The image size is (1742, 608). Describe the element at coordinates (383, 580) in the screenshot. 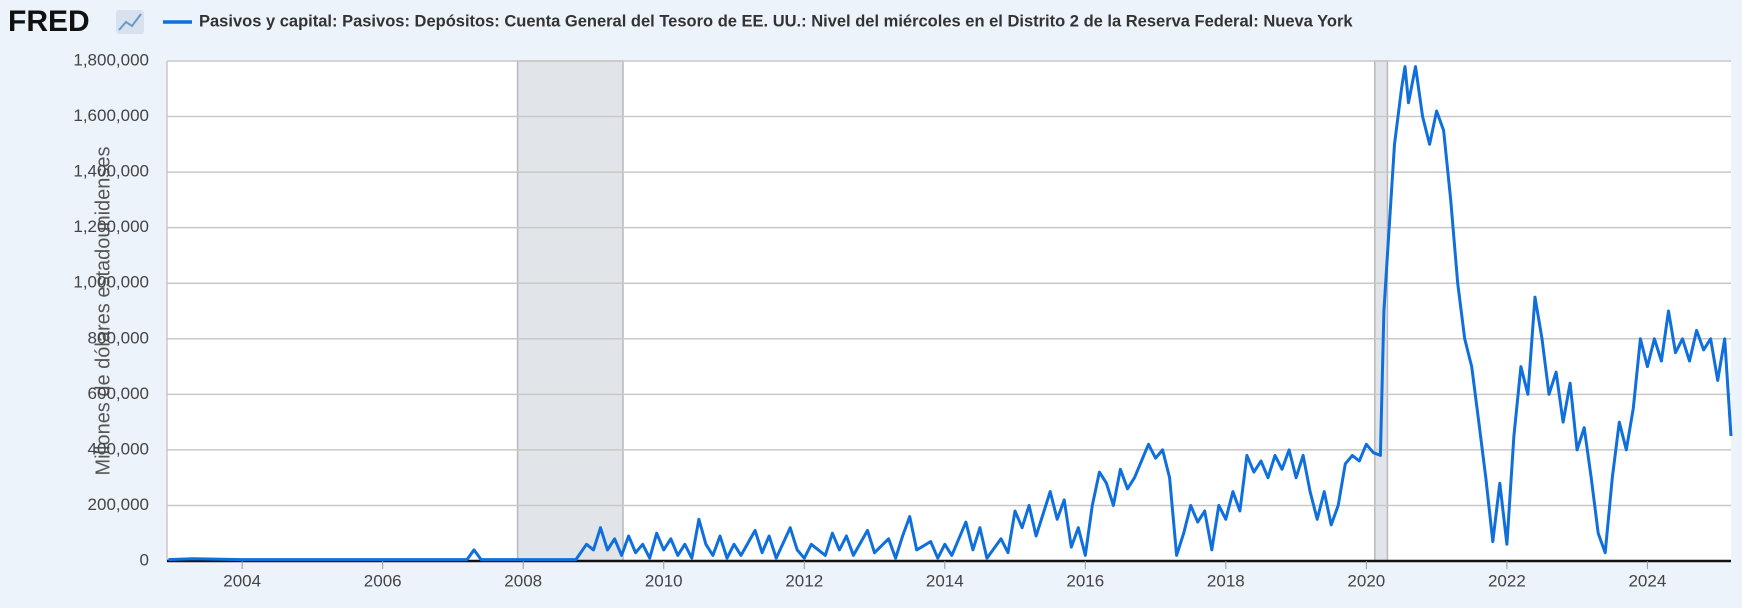

I see `x-tick-label: 2006` at that location.